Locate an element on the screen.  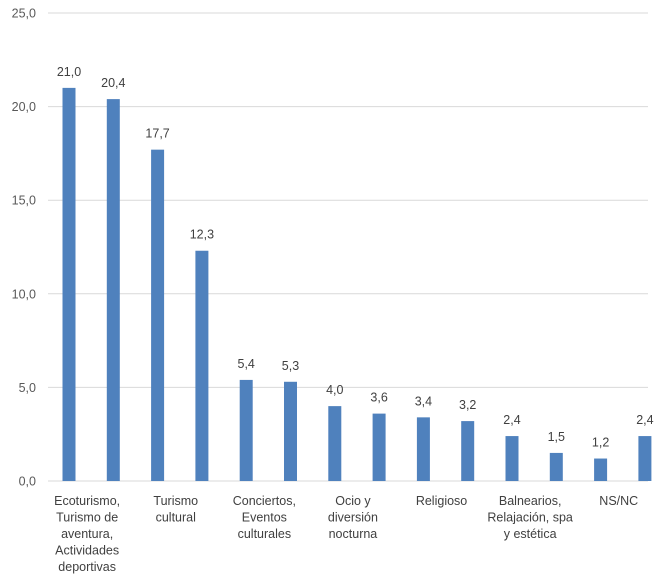
data-label: 5,4 is located at coordinates (246, 364).